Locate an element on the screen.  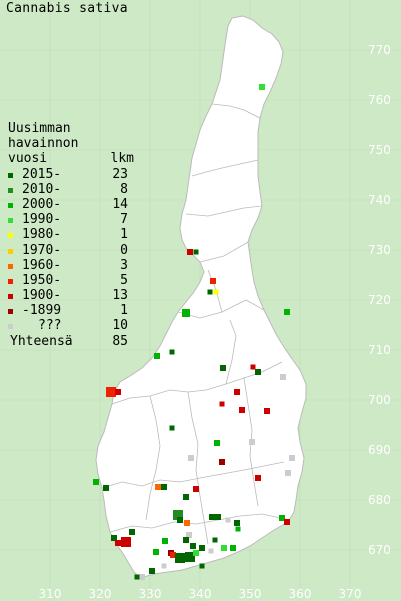
legend-label: 2015- is located at coordinates (42, 174).